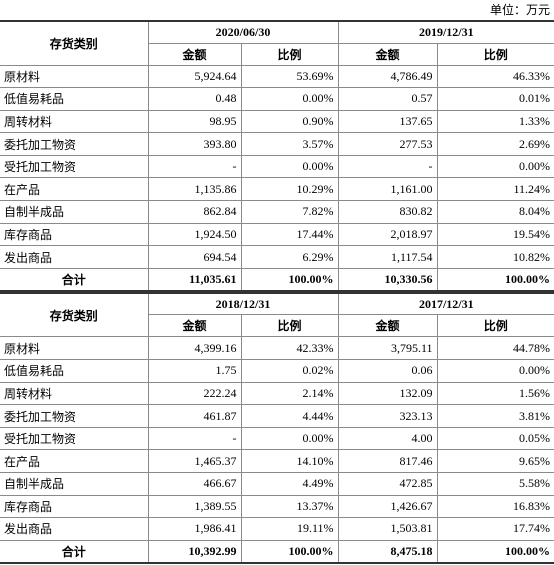  What do you see at coordinates (74, 371) in the screenshot?
I see `category-cell: 低值易耗品` at bounding box center [74, 371].